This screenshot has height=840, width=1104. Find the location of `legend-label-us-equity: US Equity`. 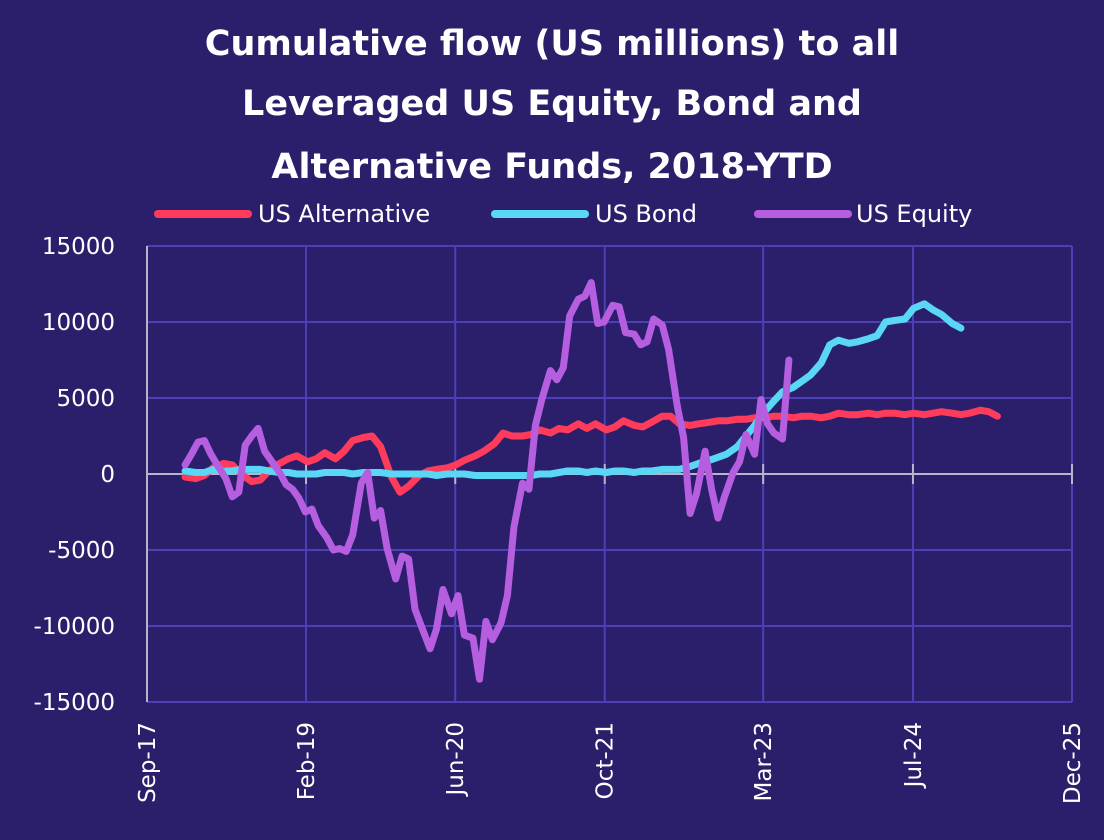

legend-label-us-equity: US Equity is located at coordinates (914, 214).